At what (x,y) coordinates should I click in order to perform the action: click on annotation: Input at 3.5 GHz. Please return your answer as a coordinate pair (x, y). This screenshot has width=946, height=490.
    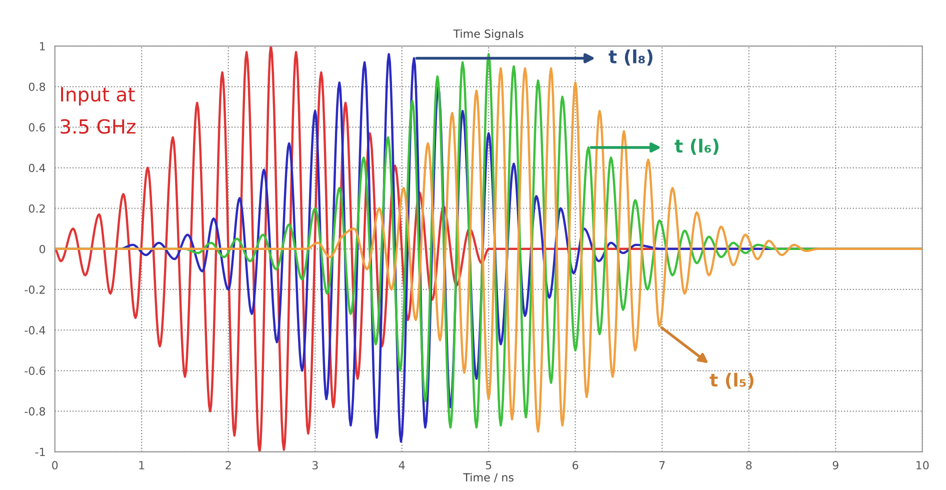
    Looking at the image, I should click on (98, 110).